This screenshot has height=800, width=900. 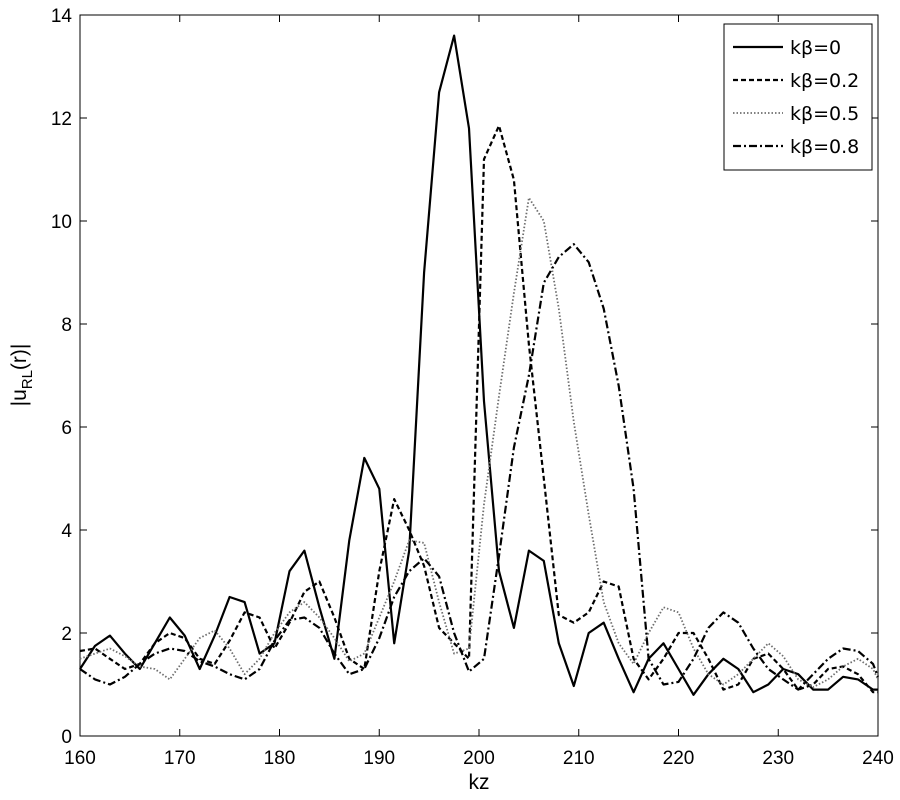 I want to click on y-tick-label: 2, so click(x=66, y=634).